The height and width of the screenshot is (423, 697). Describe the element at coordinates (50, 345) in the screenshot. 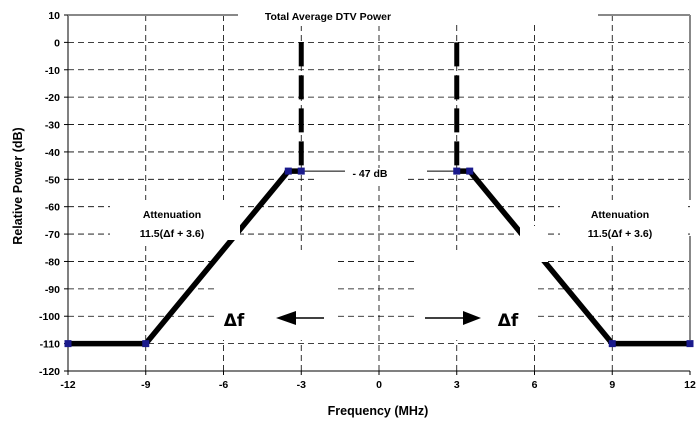

I see `y-tick-label: -110` at that location.